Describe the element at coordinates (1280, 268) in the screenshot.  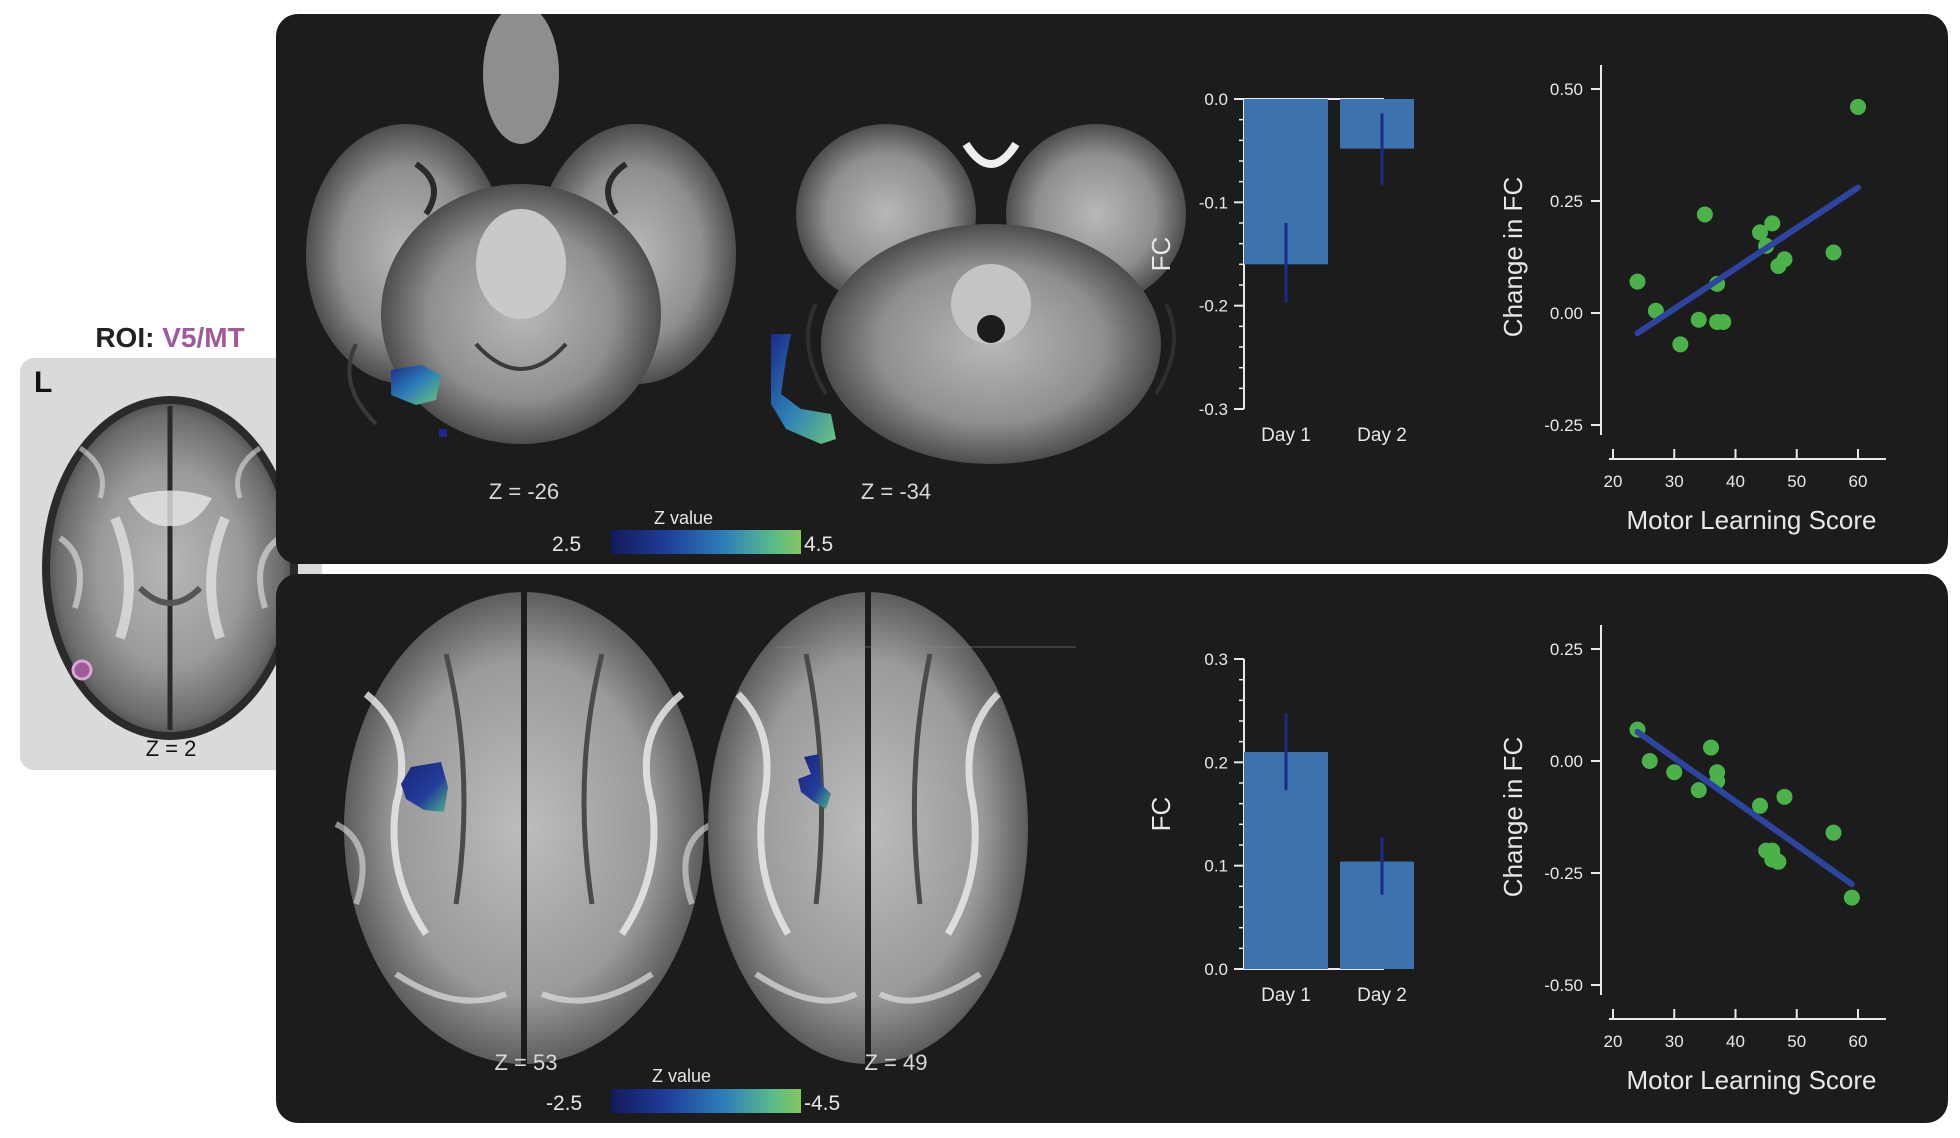
I see `fc-bar-chart-top: 0.0 -0.1 -0.2 -0.3 Day 1 Day 2 FC` at that location.